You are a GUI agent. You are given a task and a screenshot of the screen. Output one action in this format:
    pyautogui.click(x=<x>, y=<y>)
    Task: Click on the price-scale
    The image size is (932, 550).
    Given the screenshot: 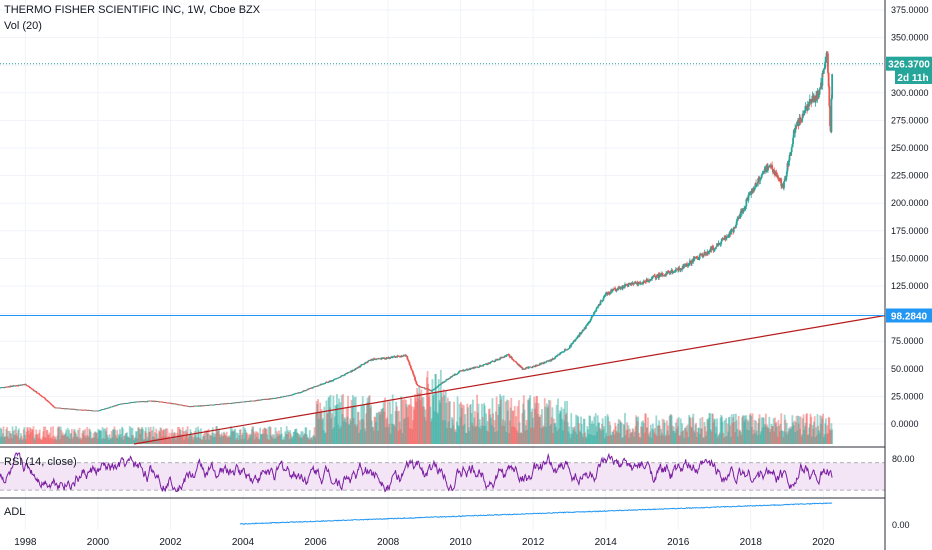 What is the action you would take?
    pyautogui.click(x=908, y=275)
    